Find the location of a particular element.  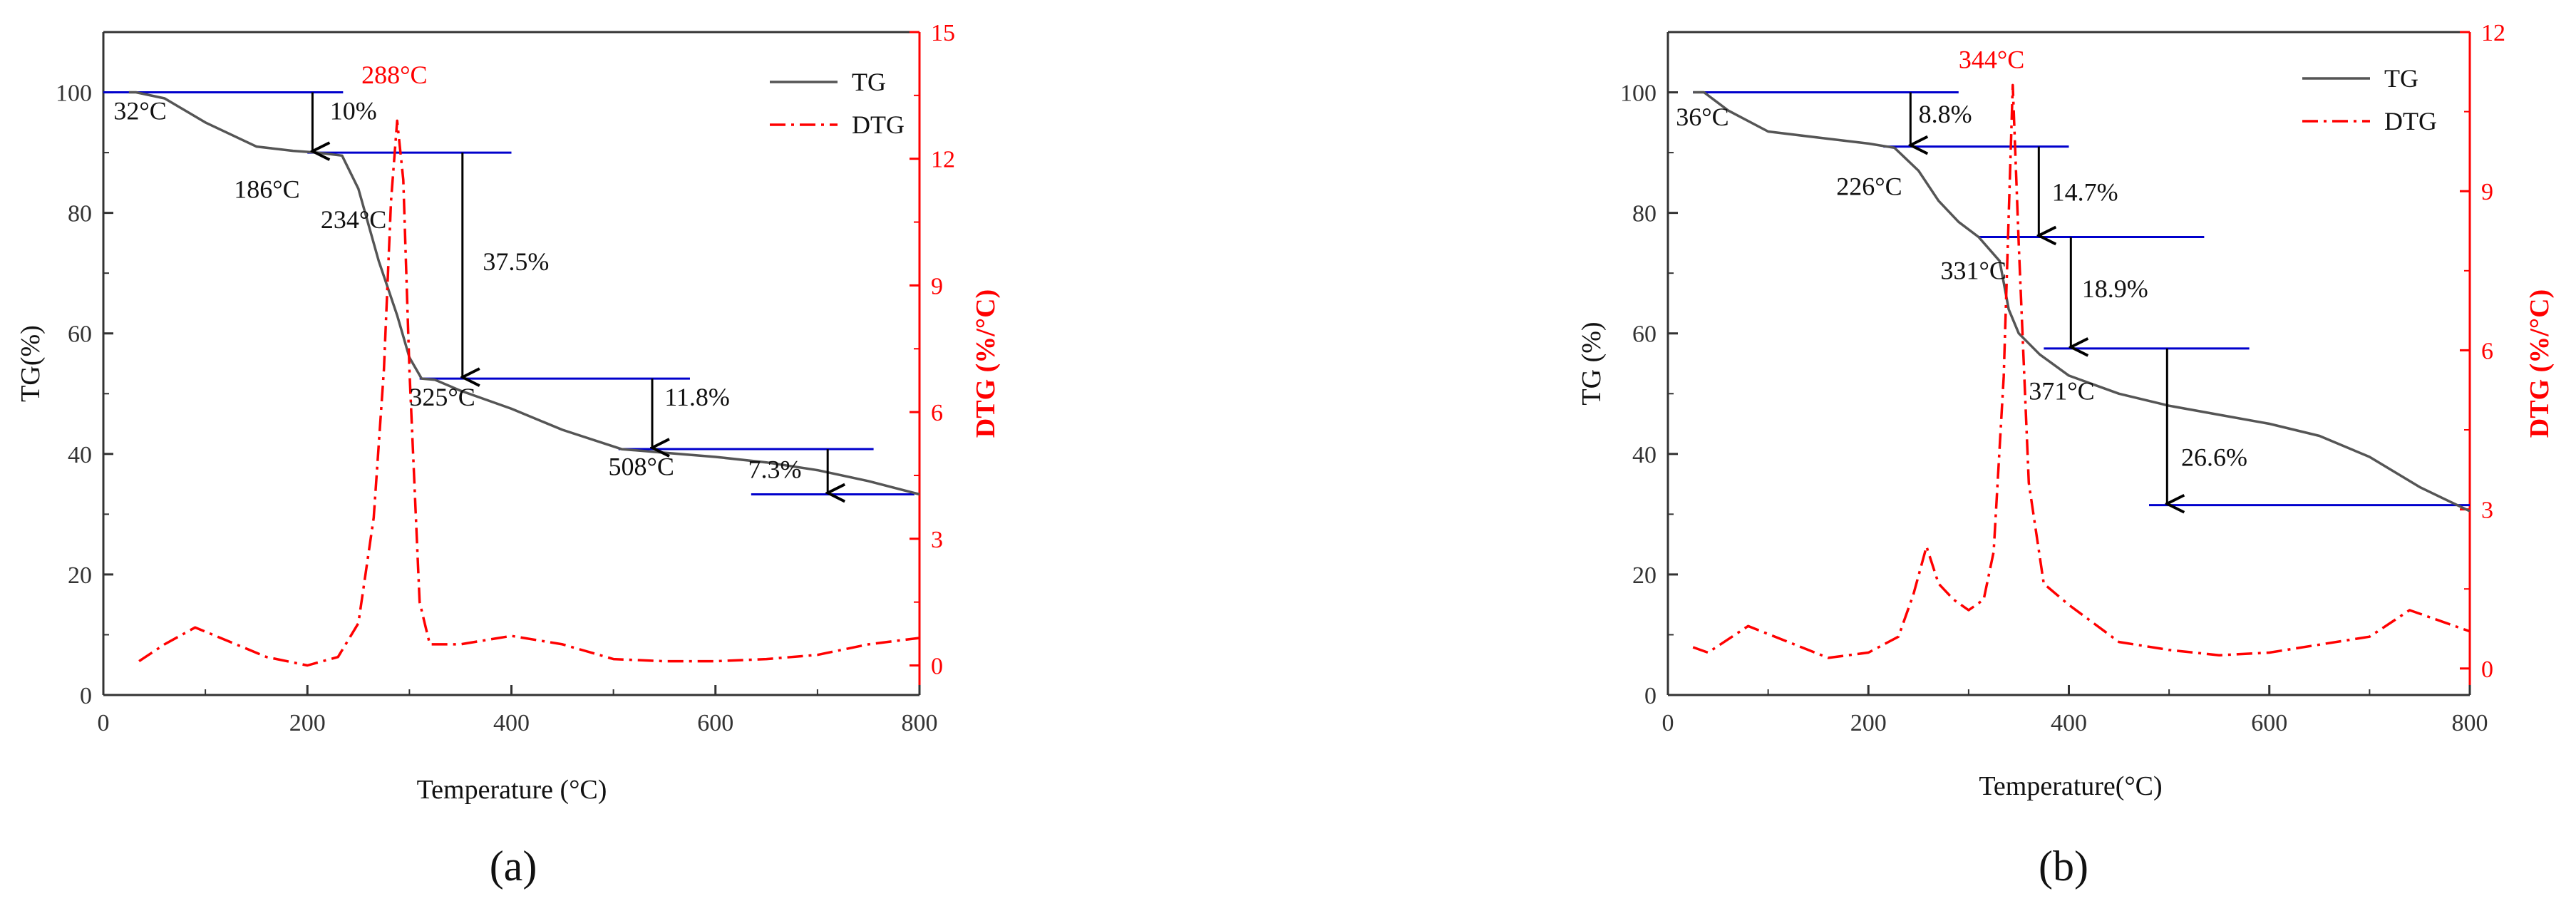

annotation-label: 226°C is located at coordinates (1869, 186).